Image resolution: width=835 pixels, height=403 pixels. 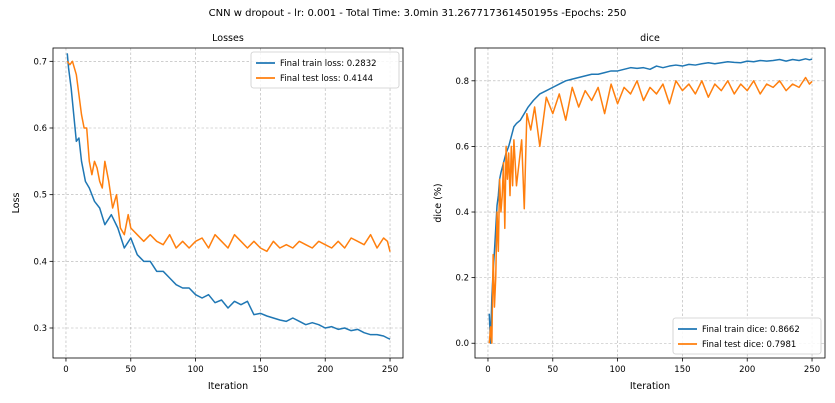 I want to click on losses-legend-box, so click(x=325, y=70).